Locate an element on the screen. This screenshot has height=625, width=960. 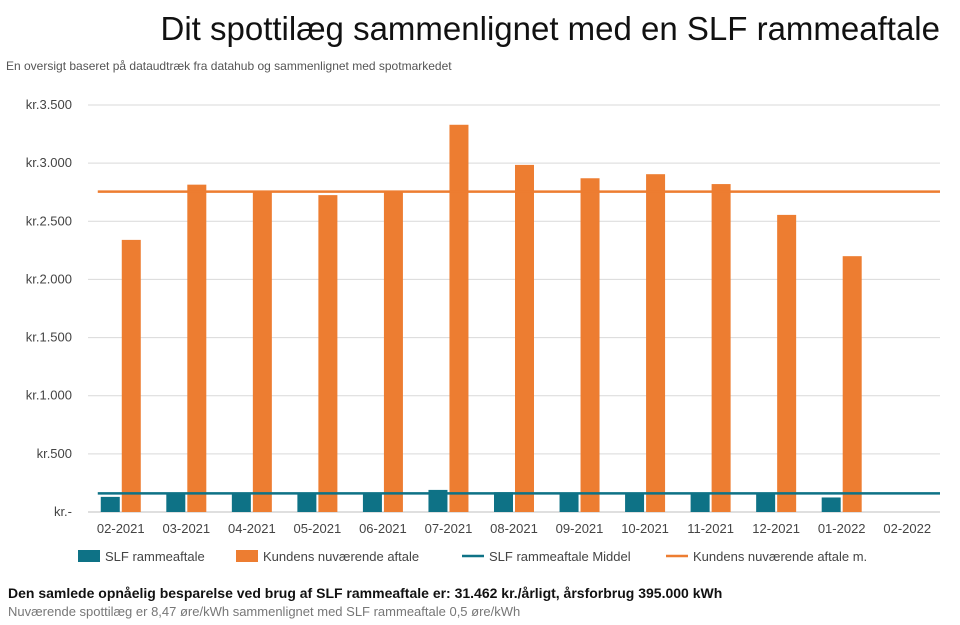
x-tick-label: 02-2022 is located at coordinates (907, 528).